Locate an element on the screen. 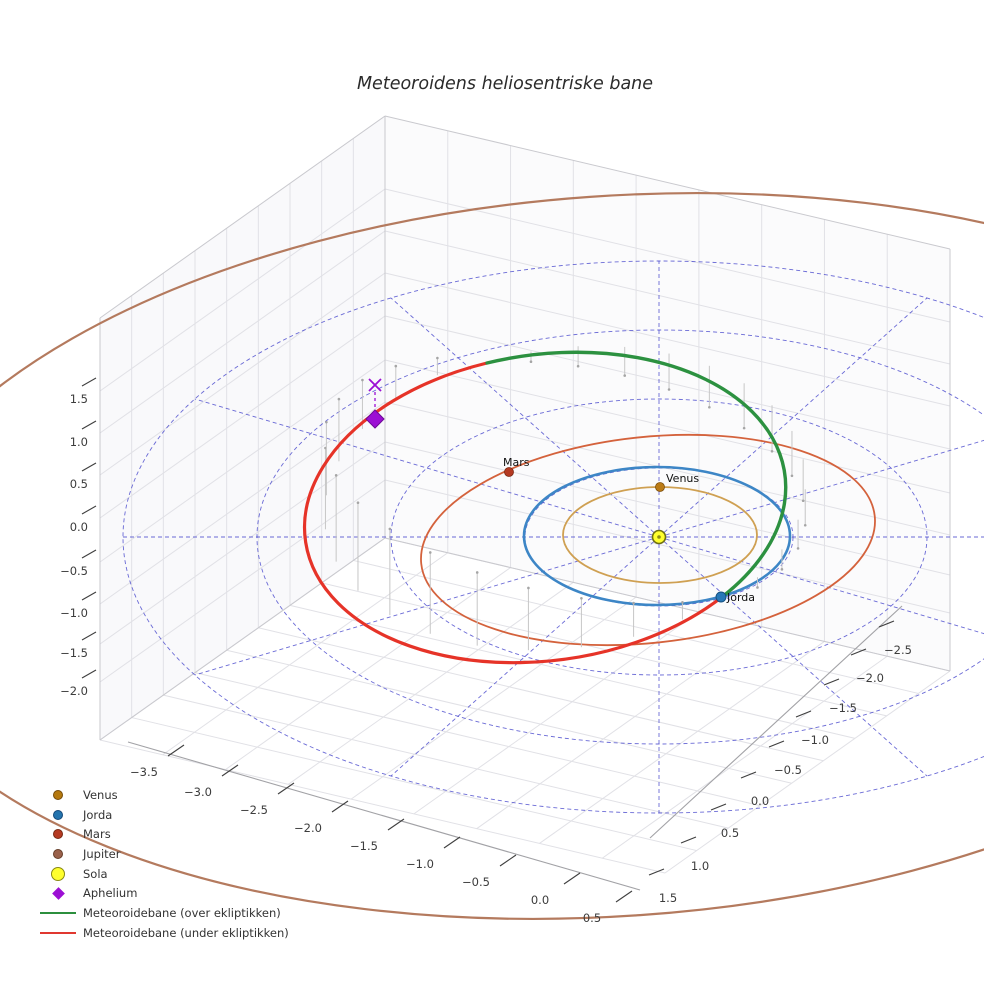 The width and height of the screenshot is (984, 984). venus-legend-dot-icon is located at coordinates (58, 794).